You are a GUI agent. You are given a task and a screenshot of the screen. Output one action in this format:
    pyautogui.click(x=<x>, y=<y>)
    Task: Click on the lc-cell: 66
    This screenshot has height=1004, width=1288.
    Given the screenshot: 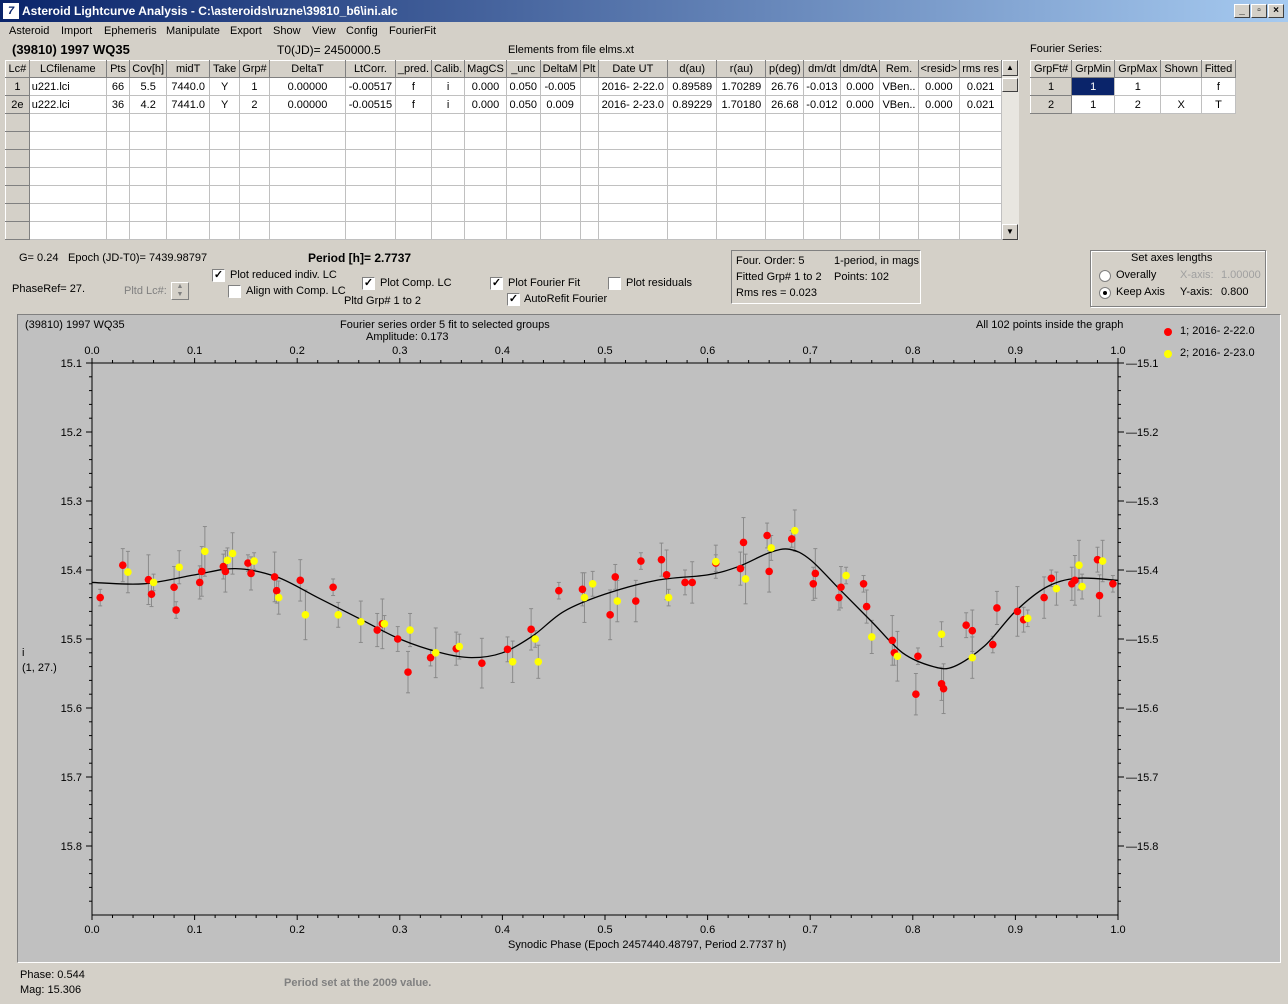 What is the action you would take?
    pyautogui.click(x=118, y=86)
    